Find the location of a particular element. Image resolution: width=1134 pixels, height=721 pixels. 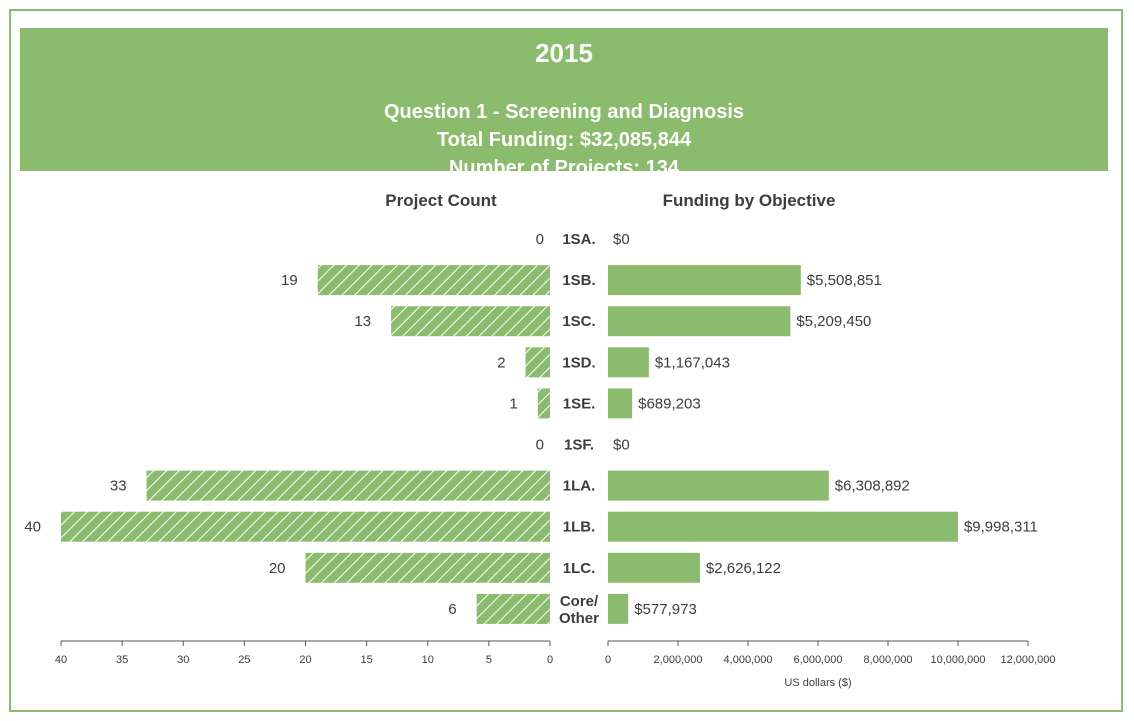

project-count-label: 13 is located at coordinates (362, 321).